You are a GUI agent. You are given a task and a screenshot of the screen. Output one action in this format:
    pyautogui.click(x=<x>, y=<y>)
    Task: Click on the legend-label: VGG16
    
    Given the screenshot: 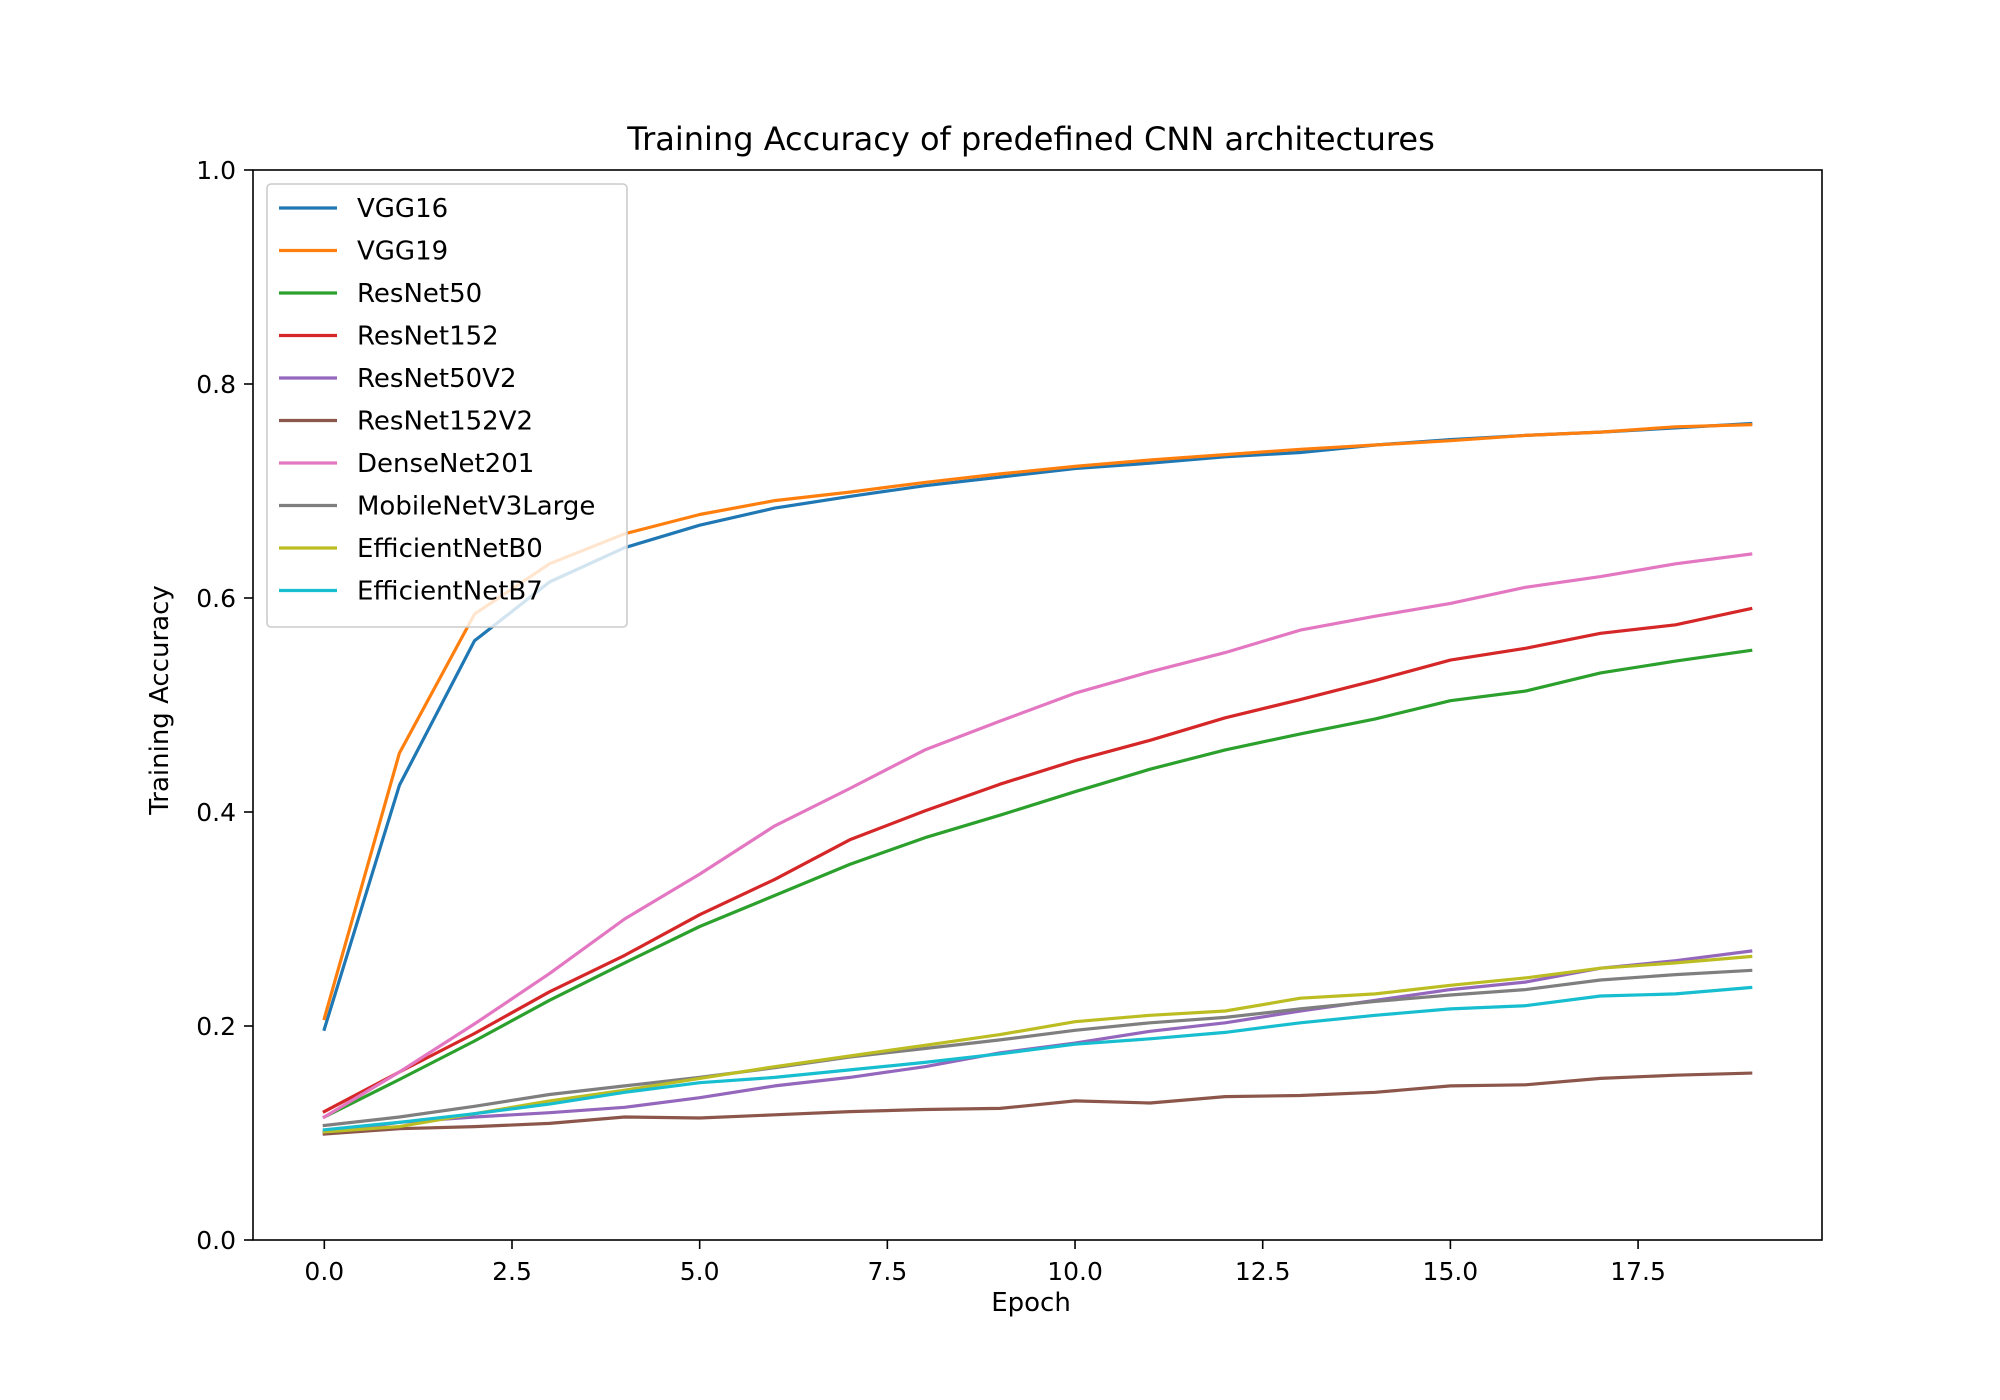 What is the action you would take?
    pyautogui.click(x=402, y=209)
    